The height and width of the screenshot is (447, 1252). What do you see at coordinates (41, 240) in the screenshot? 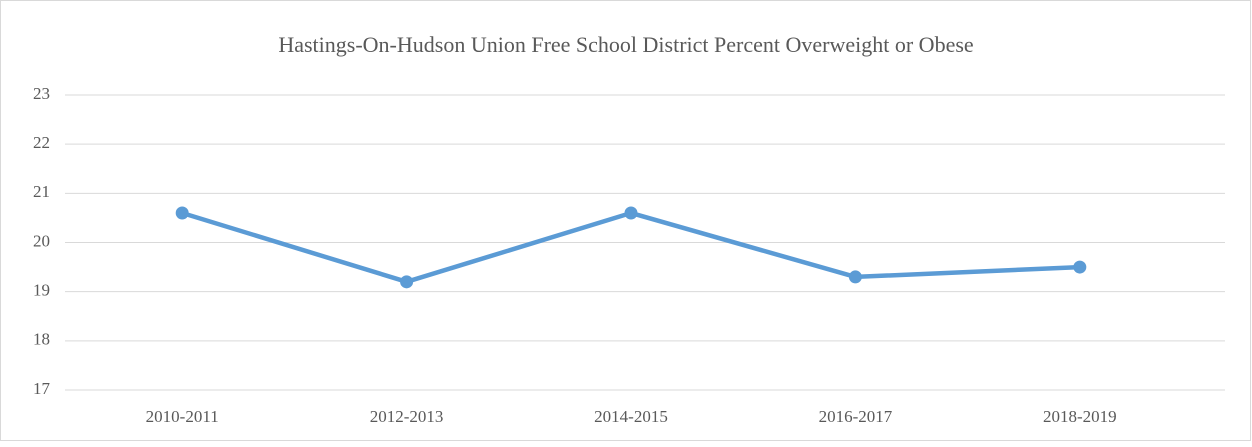
I see `y-tick-label: 20` at bounding box center [41, 240].